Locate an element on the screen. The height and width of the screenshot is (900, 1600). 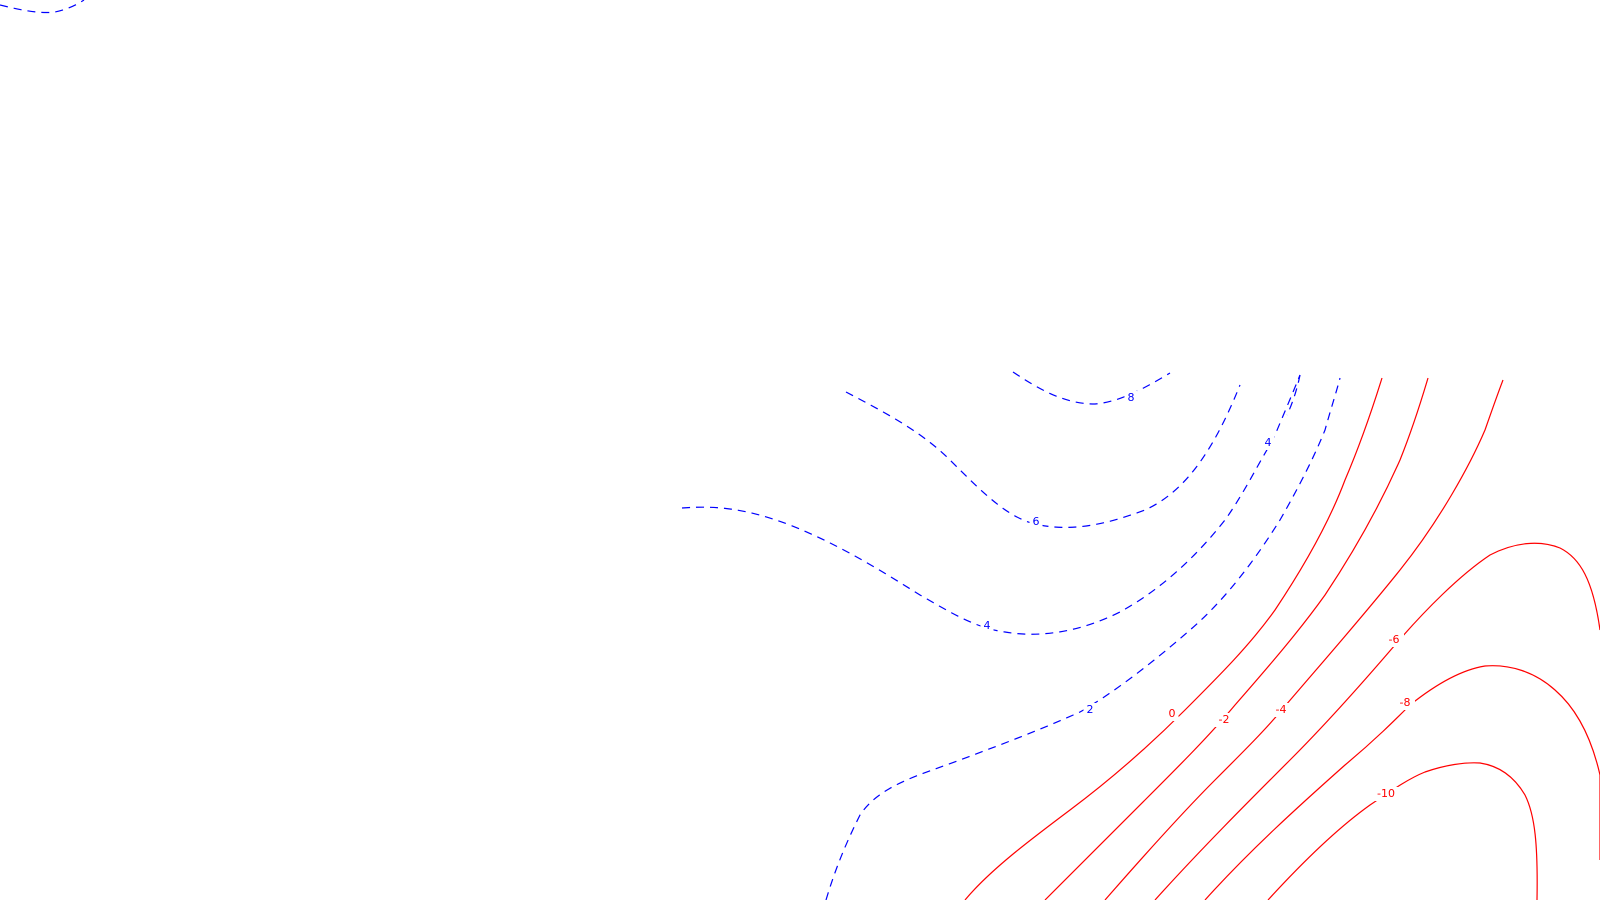
contour-level-6: 6 is located at coordinates (1043, 456).